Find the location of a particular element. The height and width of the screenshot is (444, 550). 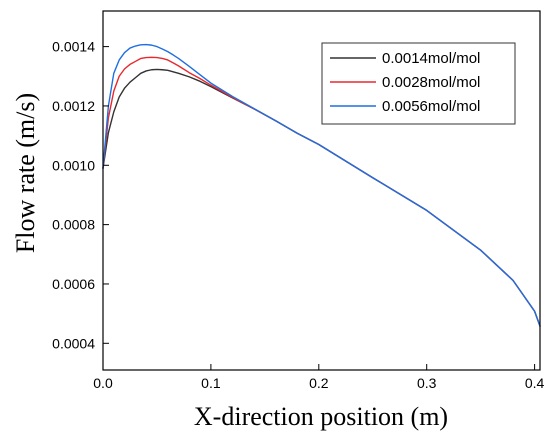

y-tick-label: 0.0004 is located at coordinates (73, 343).